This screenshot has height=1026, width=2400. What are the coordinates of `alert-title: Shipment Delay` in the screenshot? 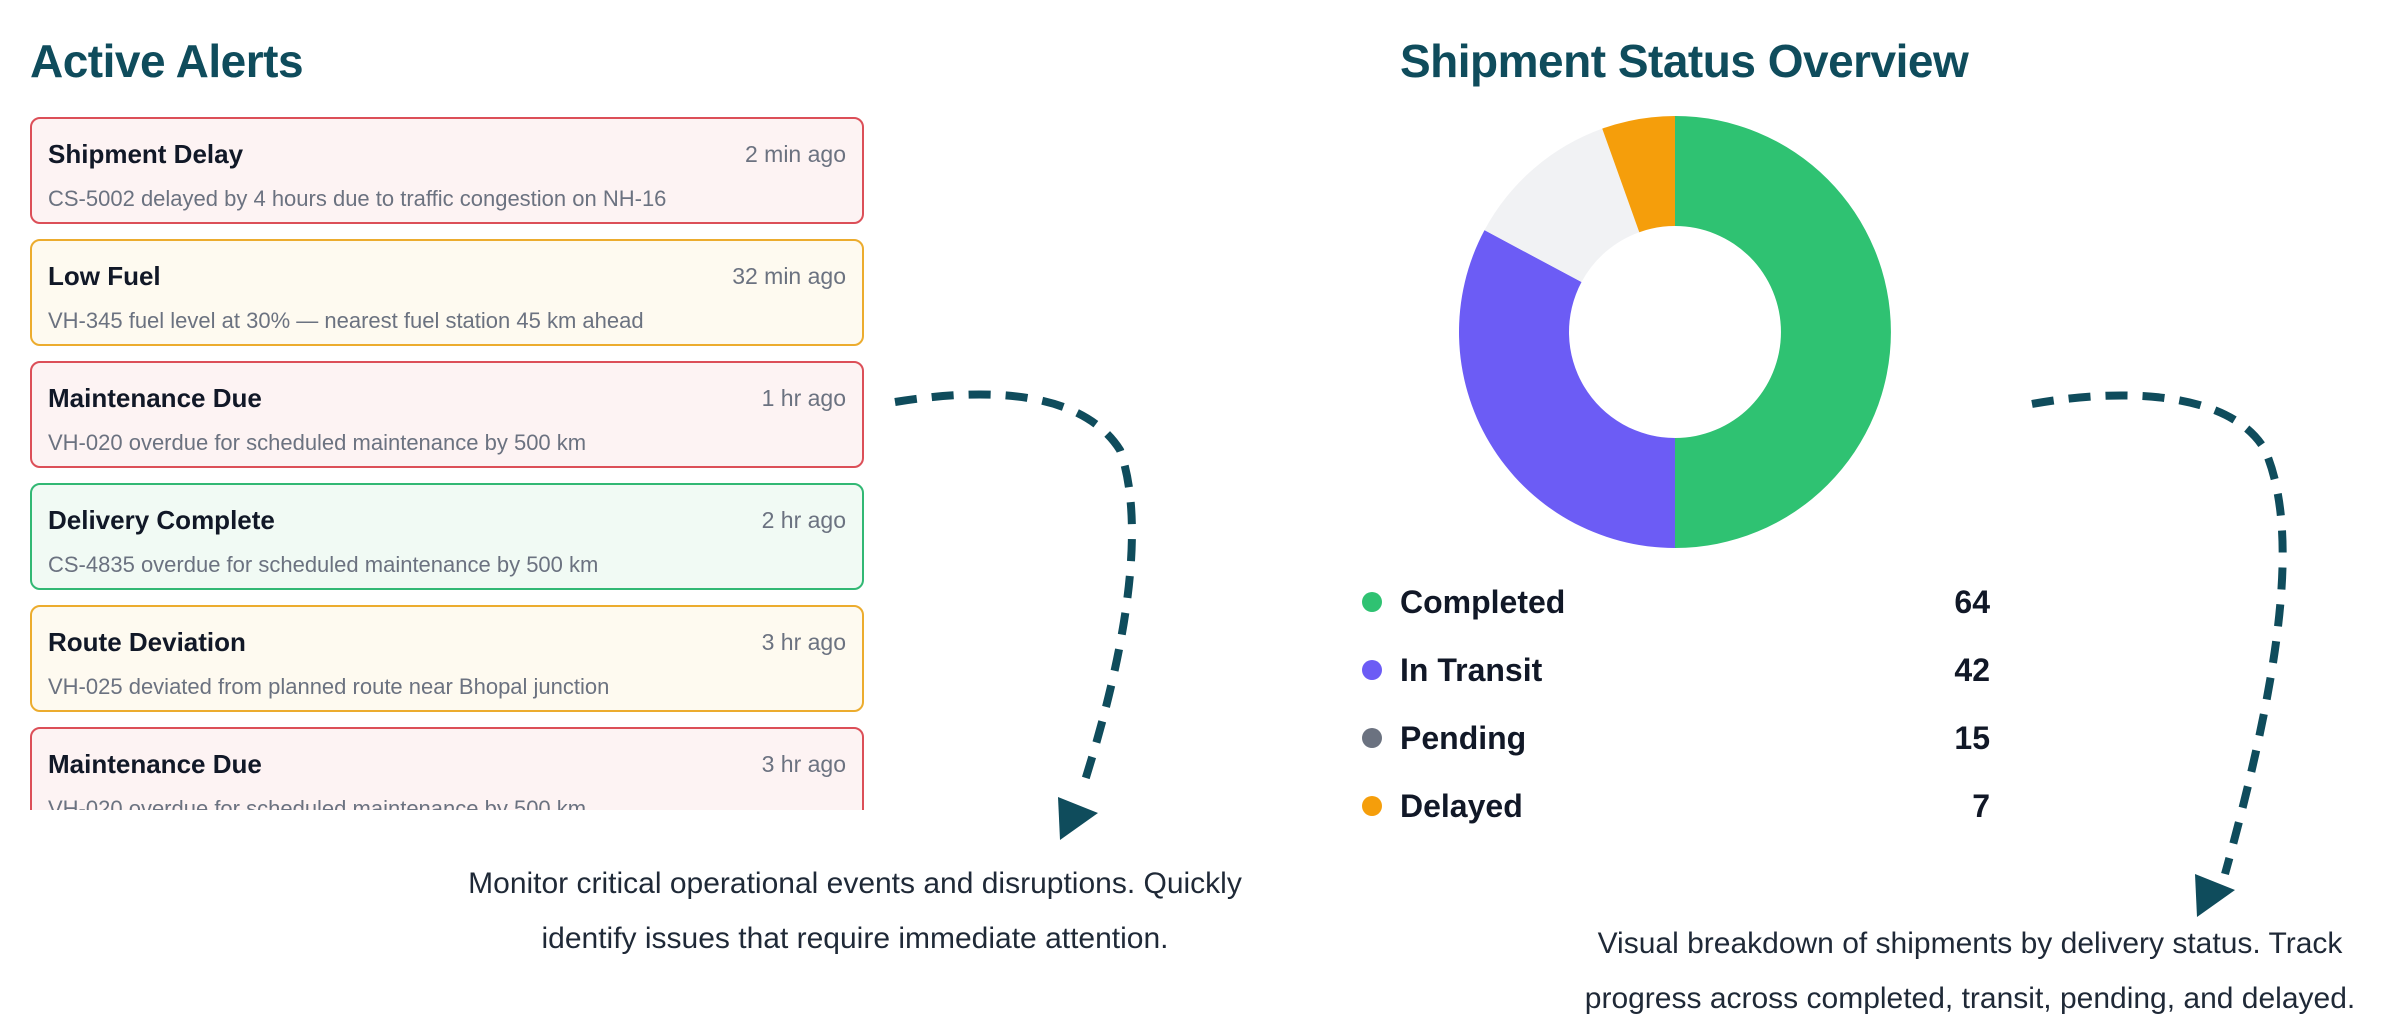 It's located at (146, 154).